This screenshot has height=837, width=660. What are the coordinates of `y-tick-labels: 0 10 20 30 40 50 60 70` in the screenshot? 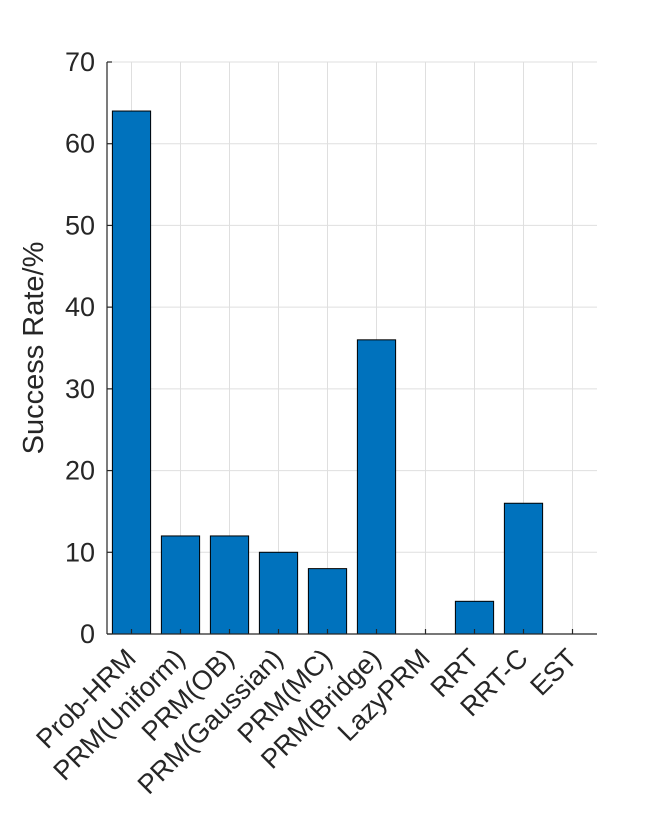 It's located at (80, 348).